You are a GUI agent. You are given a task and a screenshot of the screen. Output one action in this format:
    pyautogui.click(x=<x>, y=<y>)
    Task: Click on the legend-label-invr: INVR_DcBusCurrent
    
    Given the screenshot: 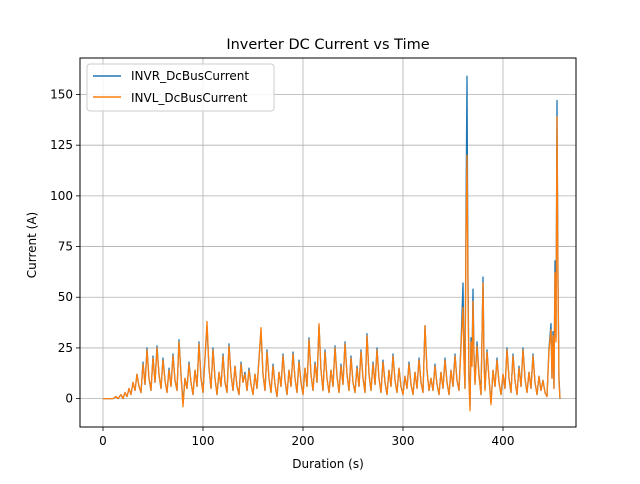 What is the action you would take?
    pyautogui.click(x=190, y=76)
    